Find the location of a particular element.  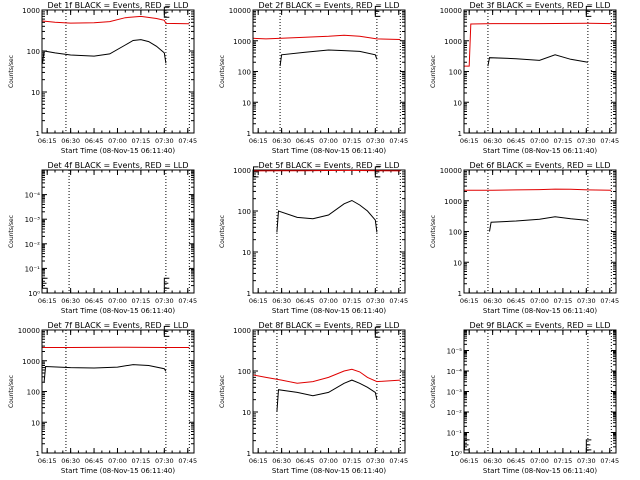

panel-title: Det 5f BLACK = Events, RED = LLD is located at coordinates (328, 165).